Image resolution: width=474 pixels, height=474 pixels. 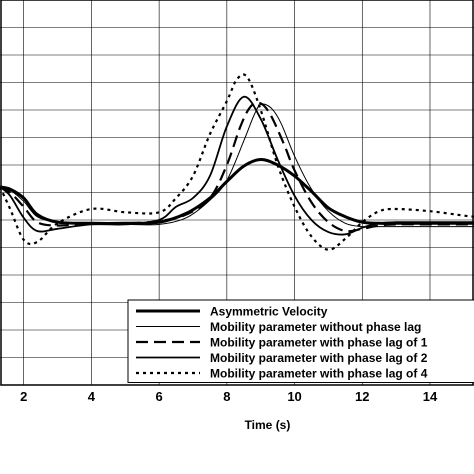 What do you see at coordinates (92, 396) in the screenshot?
I see `x-tick-label: 4` at bounding box center [92, 396].